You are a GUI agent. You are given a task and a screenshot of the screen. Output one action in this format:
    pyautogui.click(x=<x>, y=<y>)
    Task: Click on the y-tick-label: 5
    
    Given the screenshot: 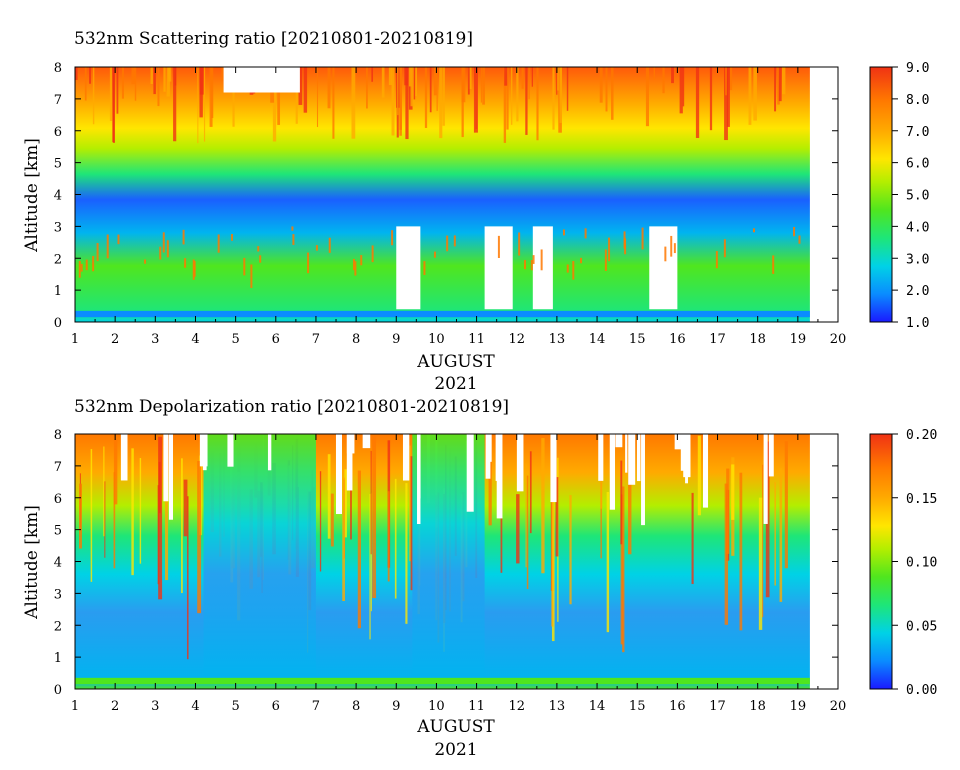 What is the action you would take?
    pyautogui.click(x=58, y=531)
    